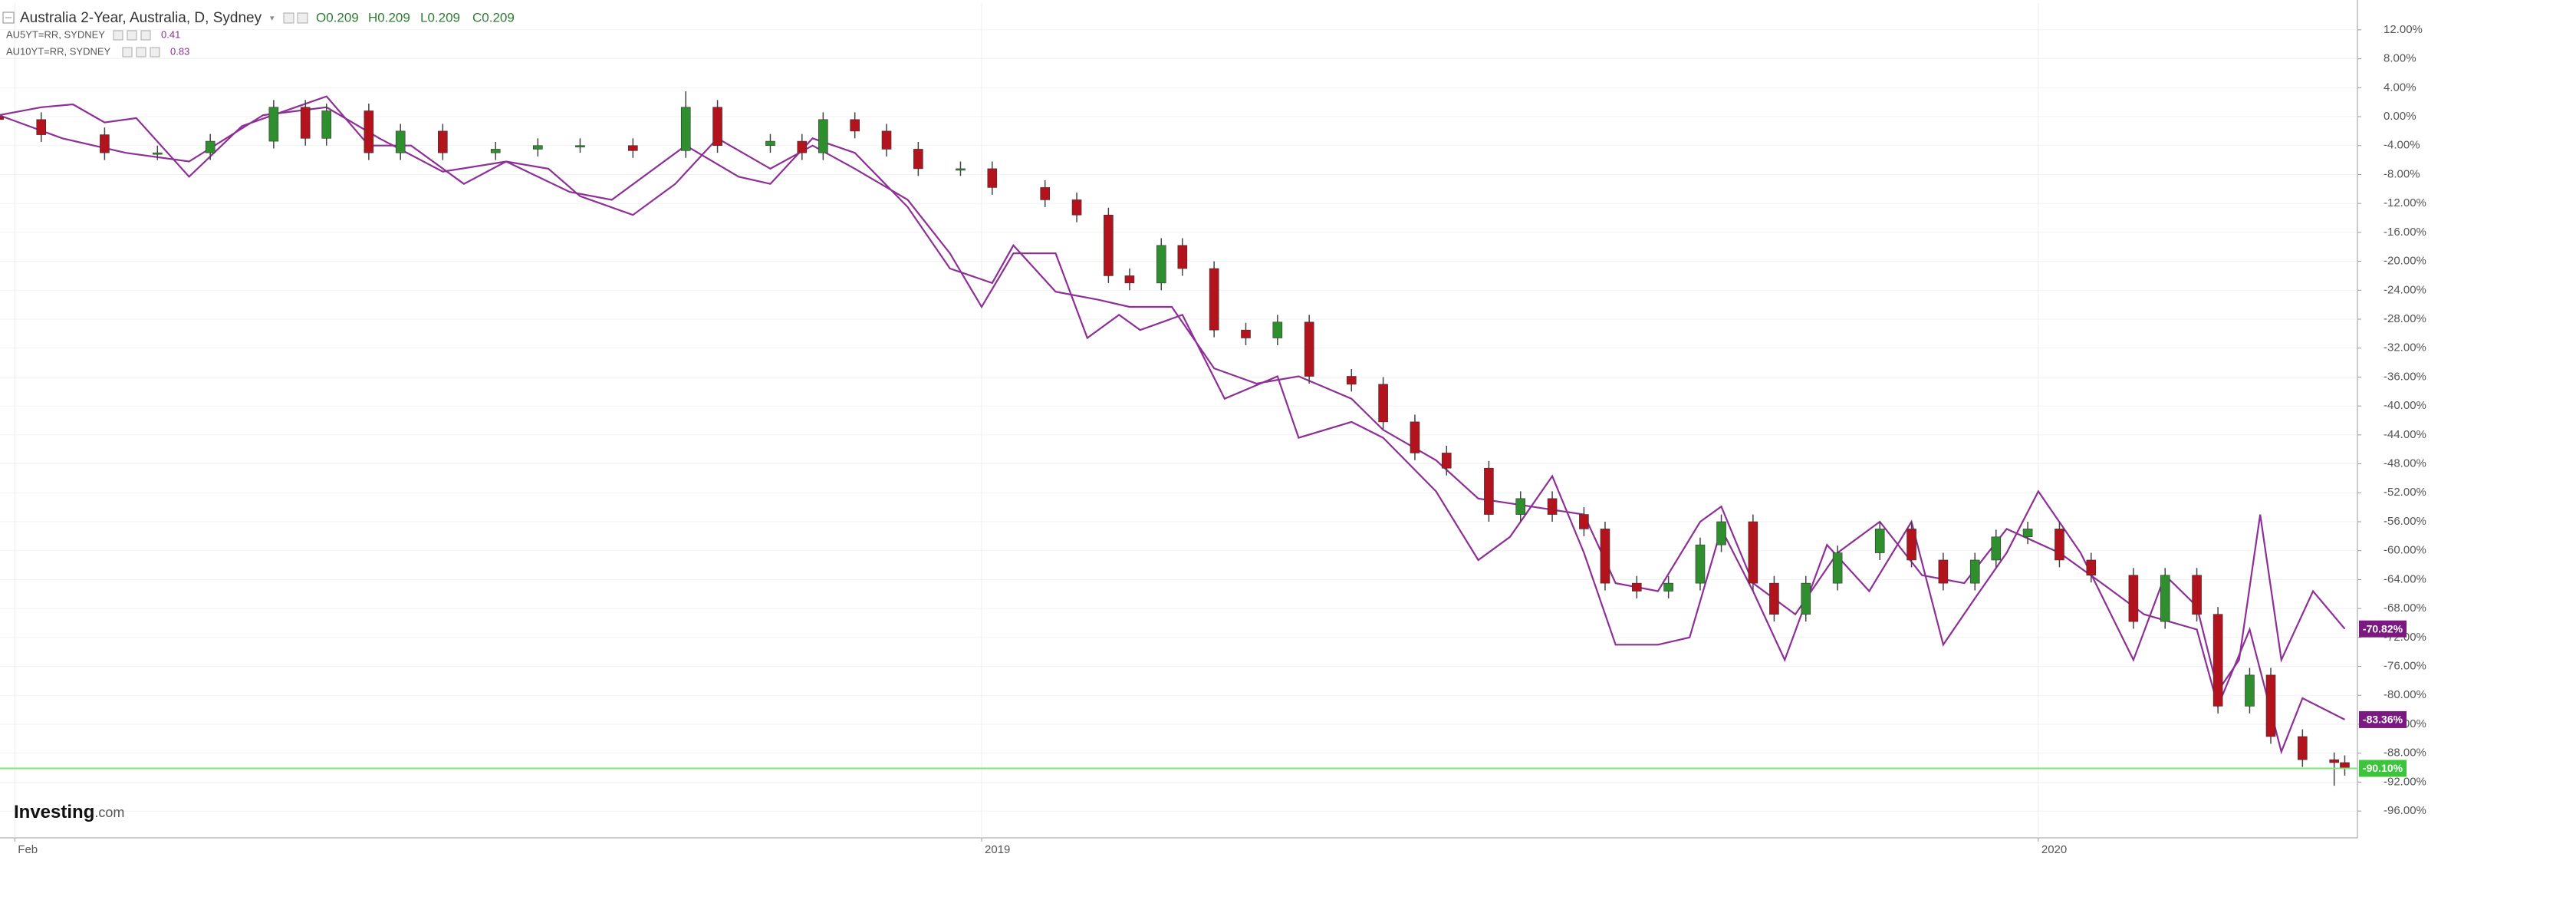 This screenshot has height=913, width=2576. Describe the element at coordinates (2405, 579) in the screenshot. I see `y-tick-label: -64.00%` at that location.